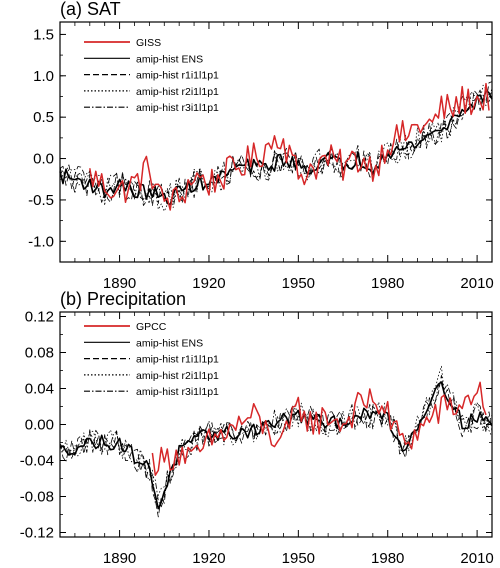 The height and width of the screenshot is (568, 500). Describe the element at coordinates (37, 533) in the screenshot. I see `y-tick-label-precipitation: -0.12` at that location.